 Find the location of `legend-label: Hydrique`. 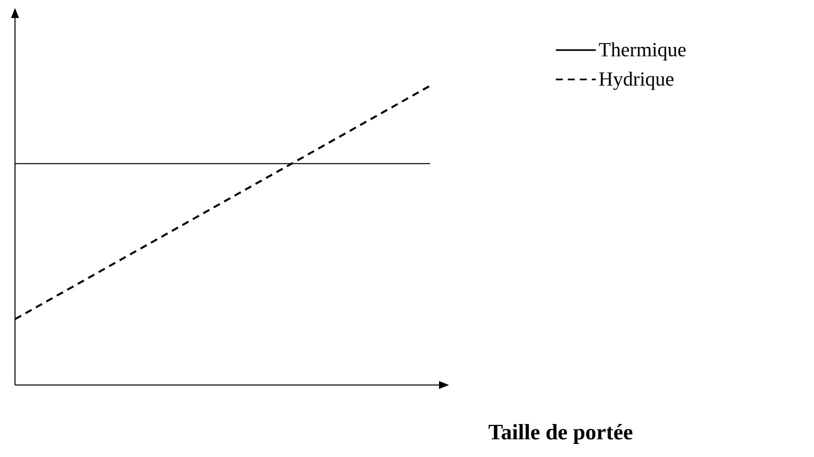

legend-label: Hydrique is located at coordinates (636, 81).